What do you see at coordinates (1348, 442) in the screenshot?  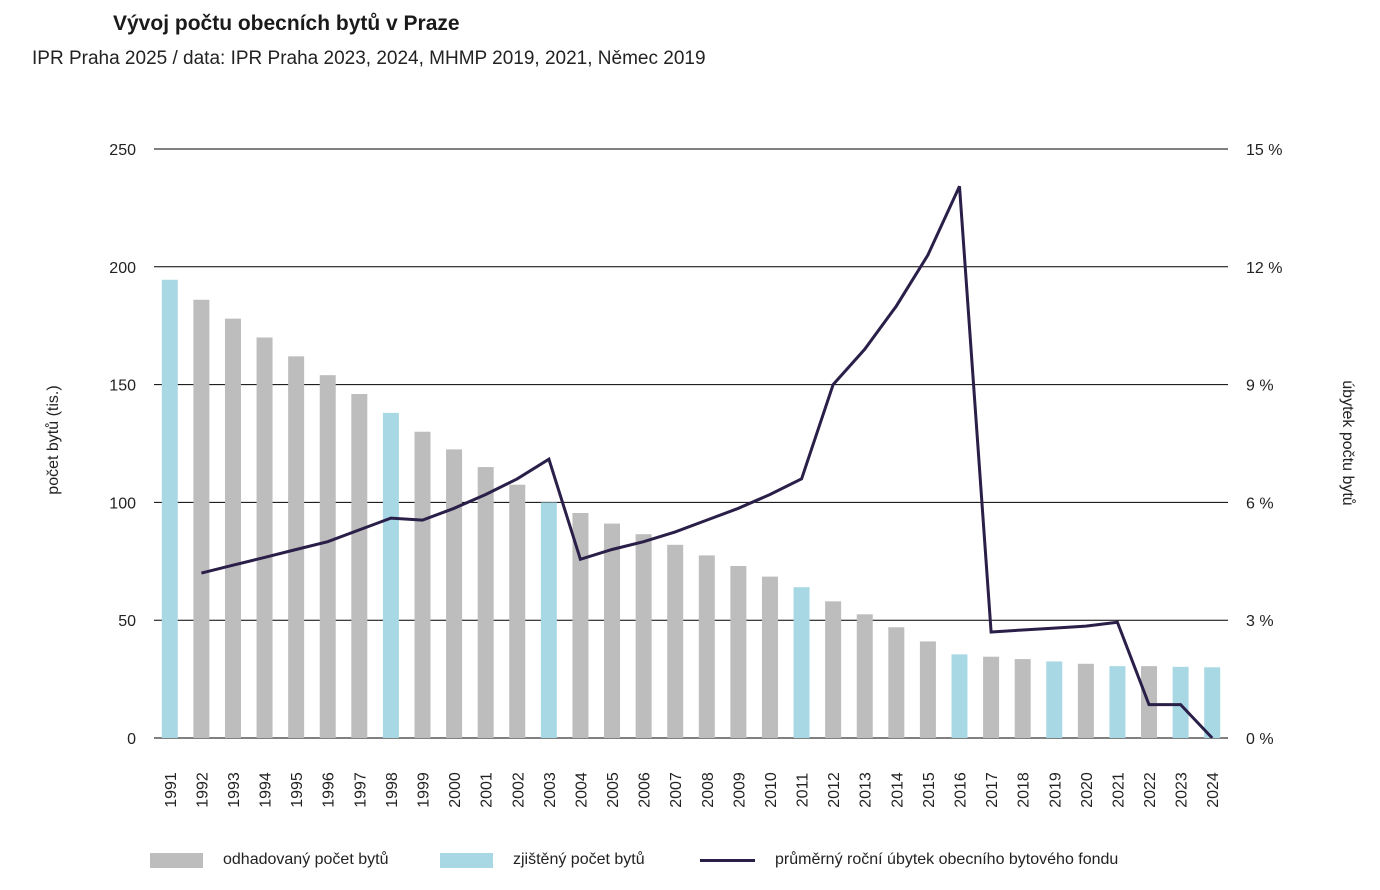 I see `y2-axis-label: úbytek počtu bytů` at bounding box center [1348, 442].